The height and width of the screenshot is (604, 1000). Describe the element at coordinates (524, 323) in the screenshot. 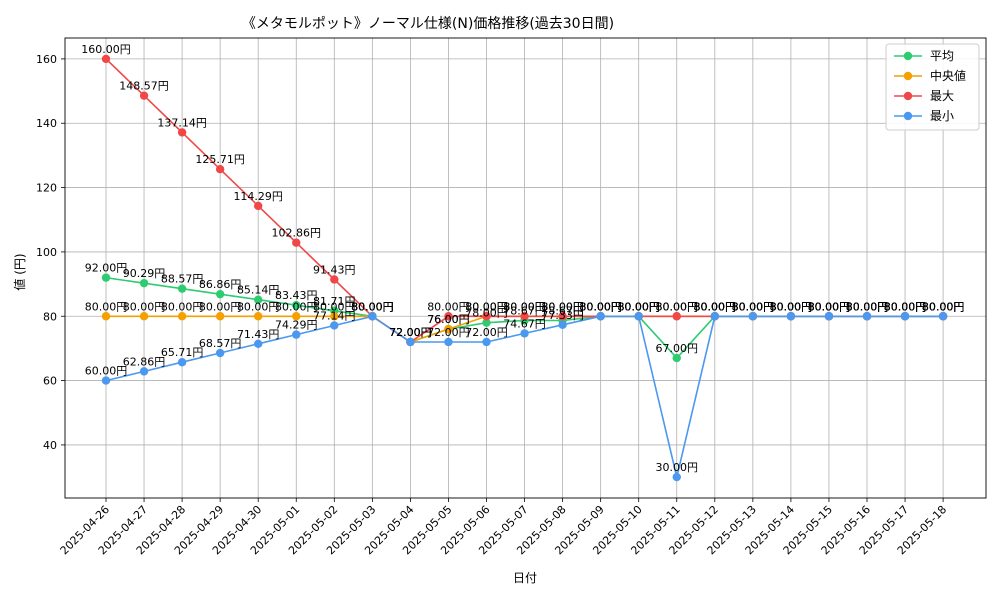

I see `data-label: 74.67円` at that location.